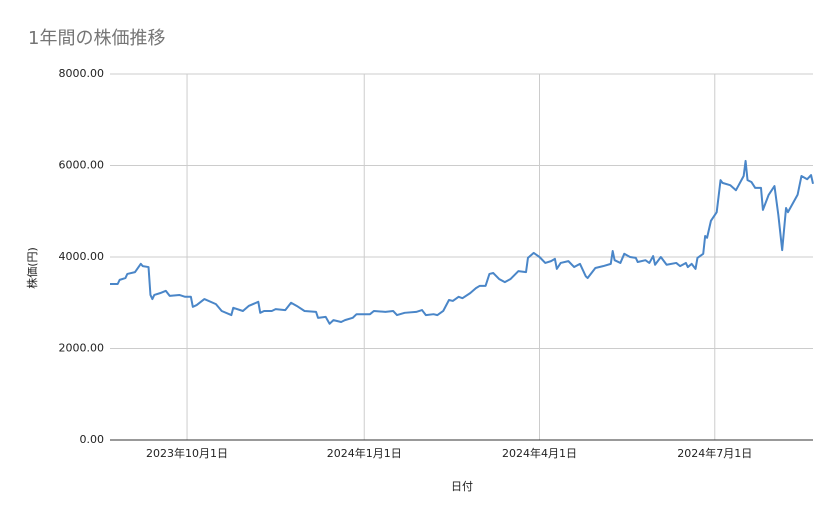 Image resolution: width=839 pixels, height=519 pixels. Describe the element at coordinates (187, 453) in the screenshot. I see `x-tick-label: 2023年10月1日` at that location.